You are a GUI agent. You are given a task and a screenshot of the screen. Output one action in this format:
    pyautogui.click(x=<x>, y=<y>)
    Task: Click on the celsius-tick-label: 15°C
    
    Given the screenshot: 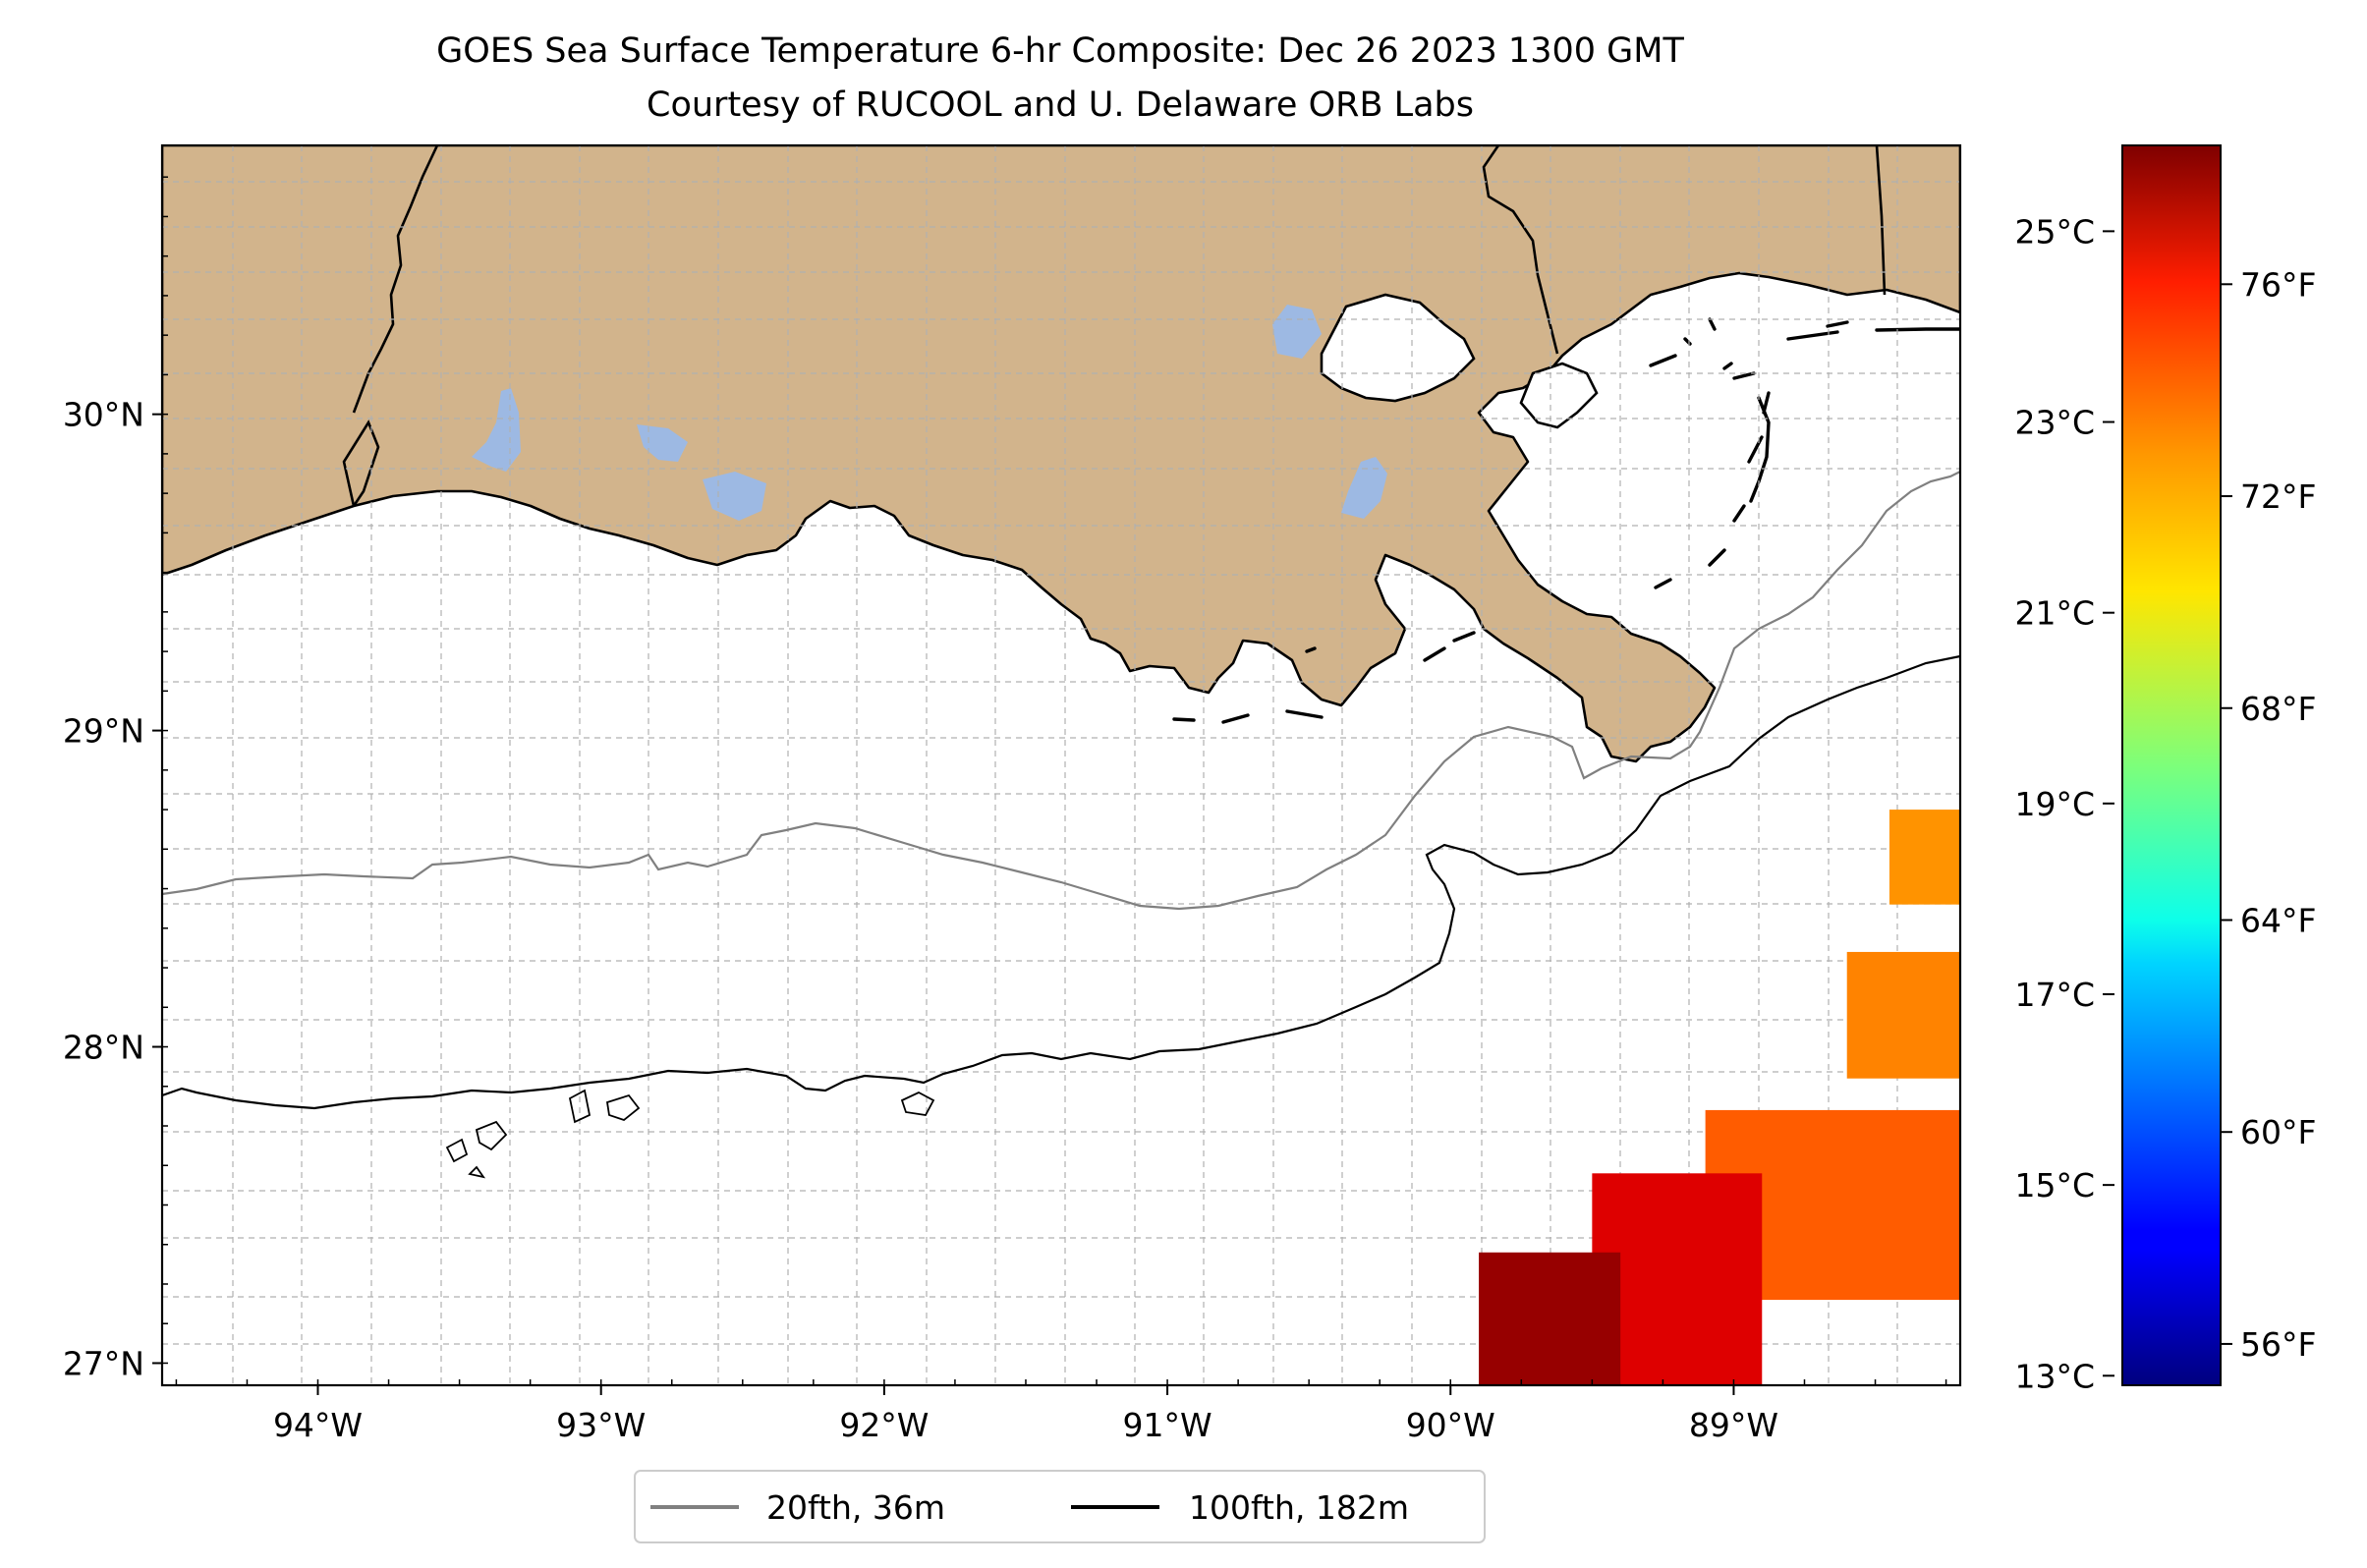 What is the action you would take?
    pyautogui.click(x=2054, y=1185)
    